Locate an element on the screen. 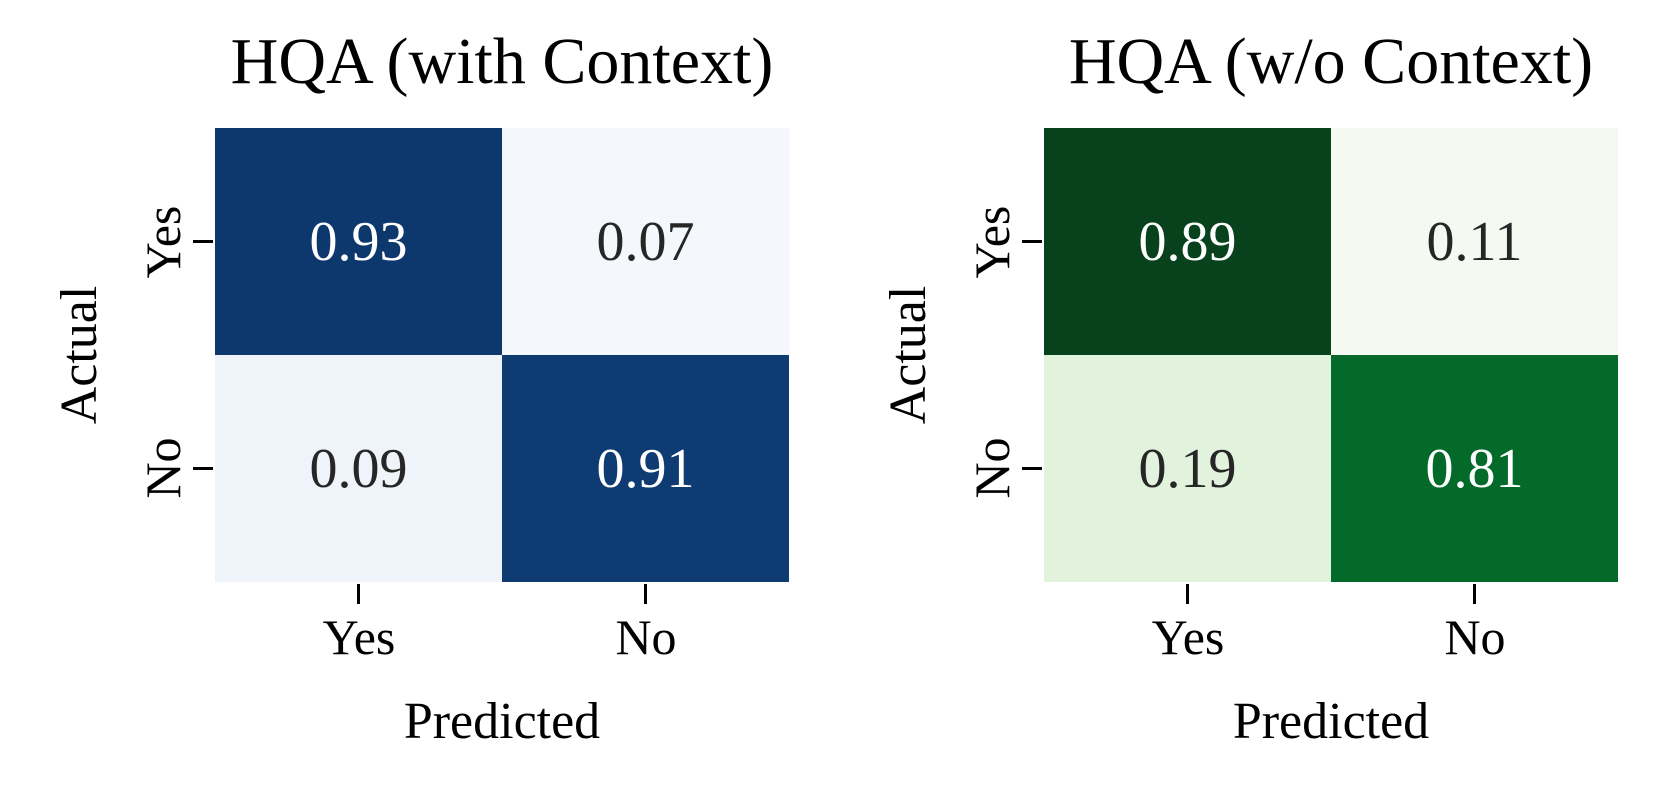  cell-actual-yes-pred-yes: 0.93 is located at coordinates (358, 241).